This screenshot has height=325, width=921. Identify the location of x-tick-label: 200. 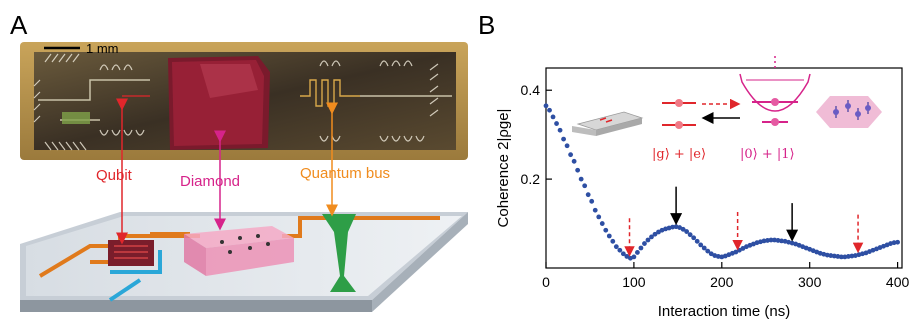
(722, 282).